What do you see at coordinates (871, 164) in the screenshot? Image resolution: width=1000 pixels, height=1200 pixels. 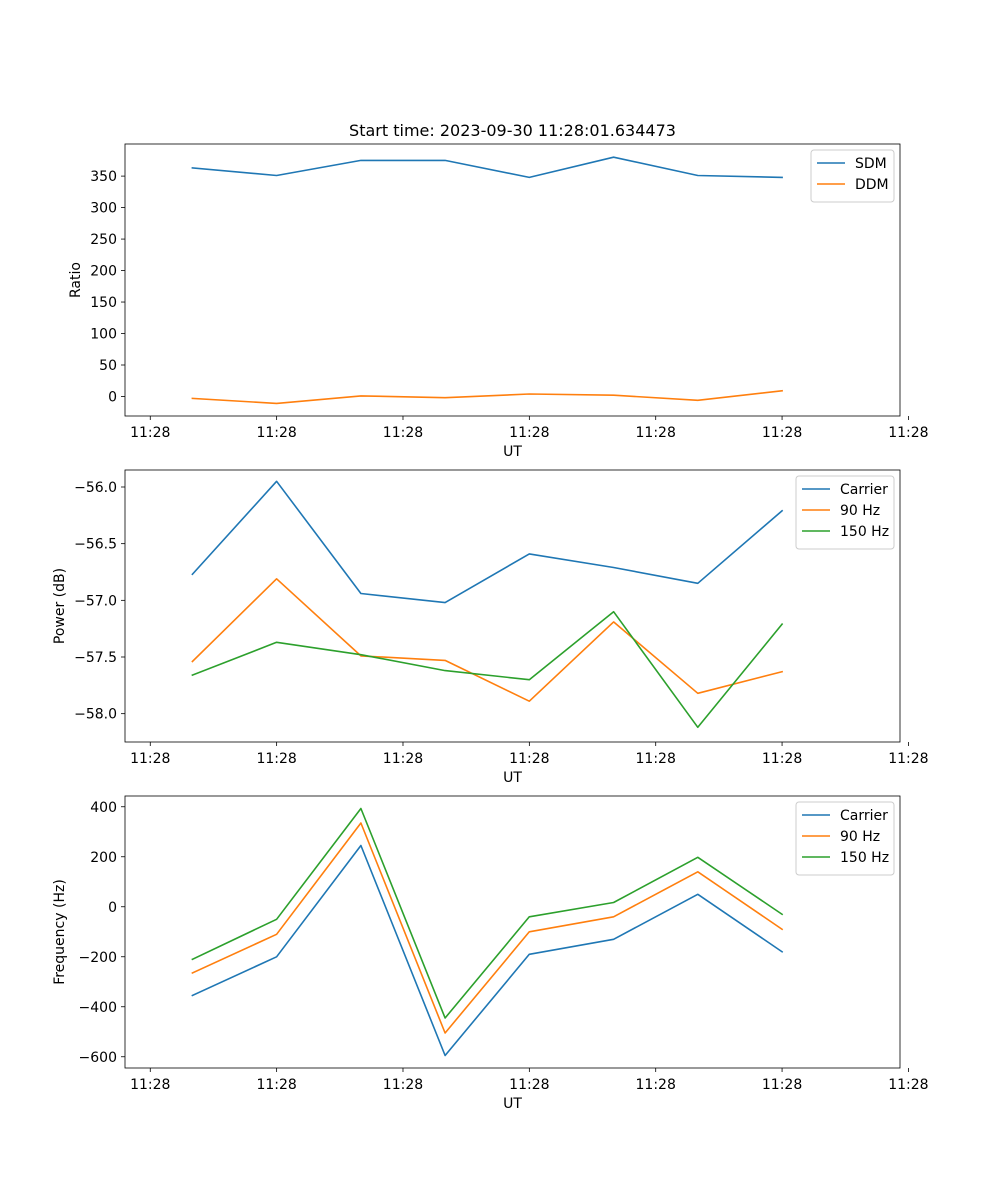 I see `legend-label: SDM` at bounding box center [871, 164].